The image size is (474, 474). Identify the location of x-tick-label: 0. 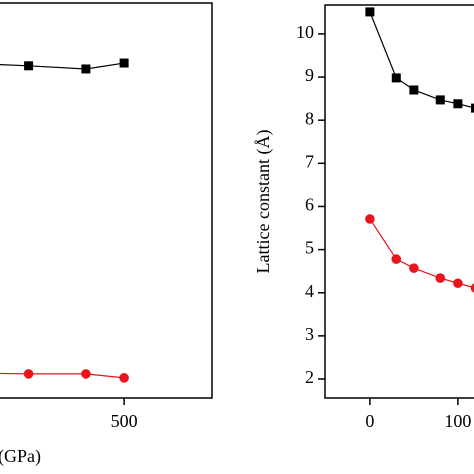
(369, 421).